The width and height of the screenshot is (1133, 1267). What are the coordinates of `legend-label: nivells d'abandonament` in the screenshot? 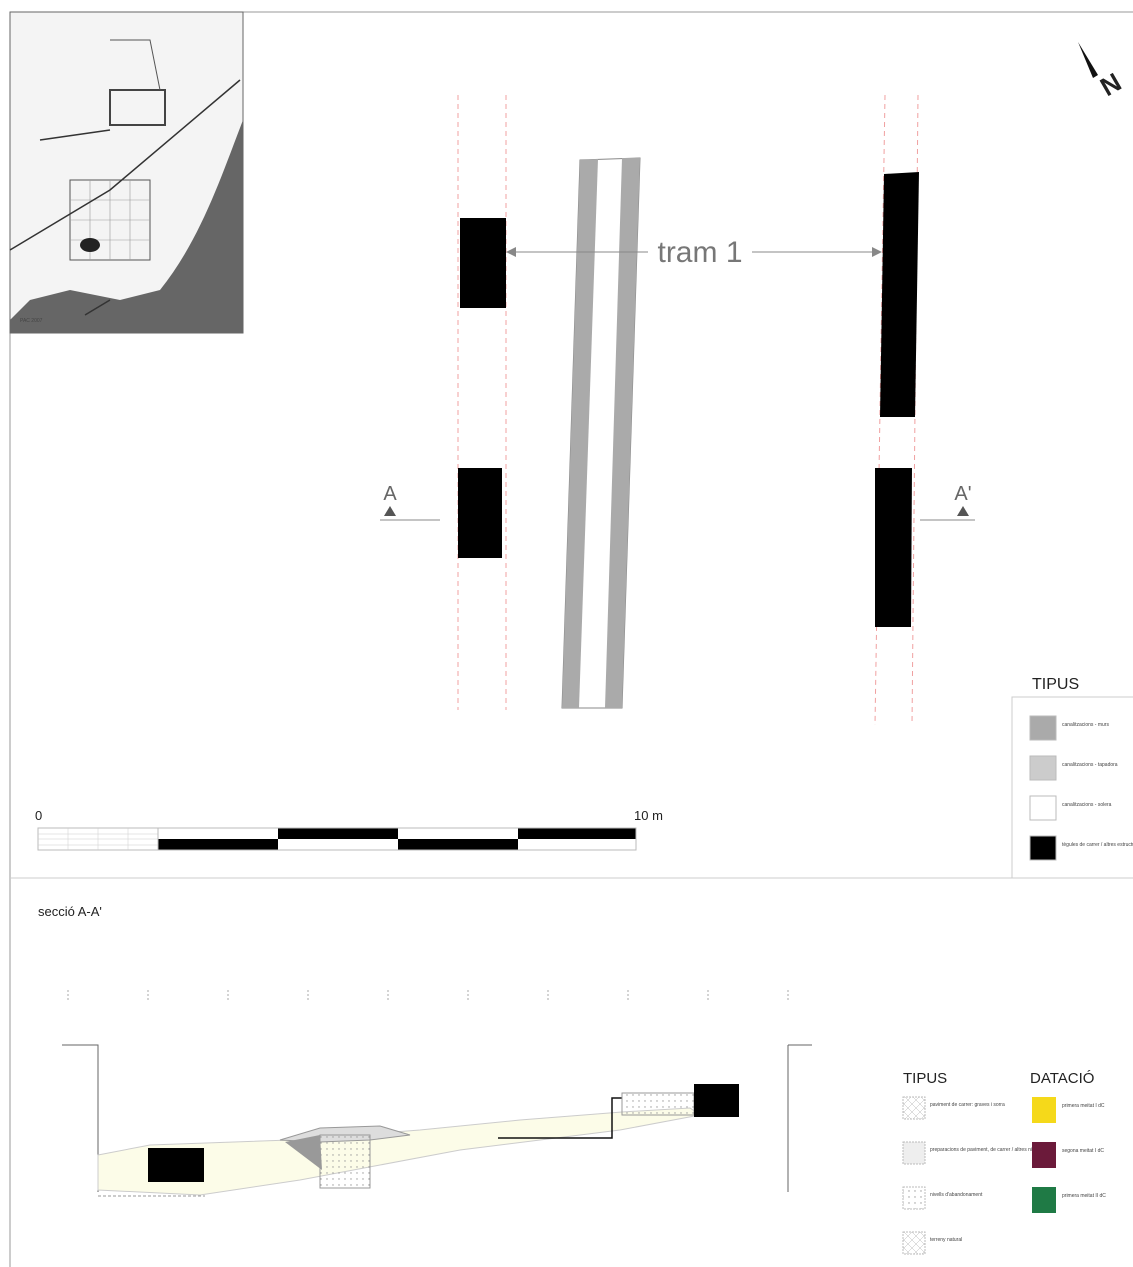 It's located at (956, 1195).